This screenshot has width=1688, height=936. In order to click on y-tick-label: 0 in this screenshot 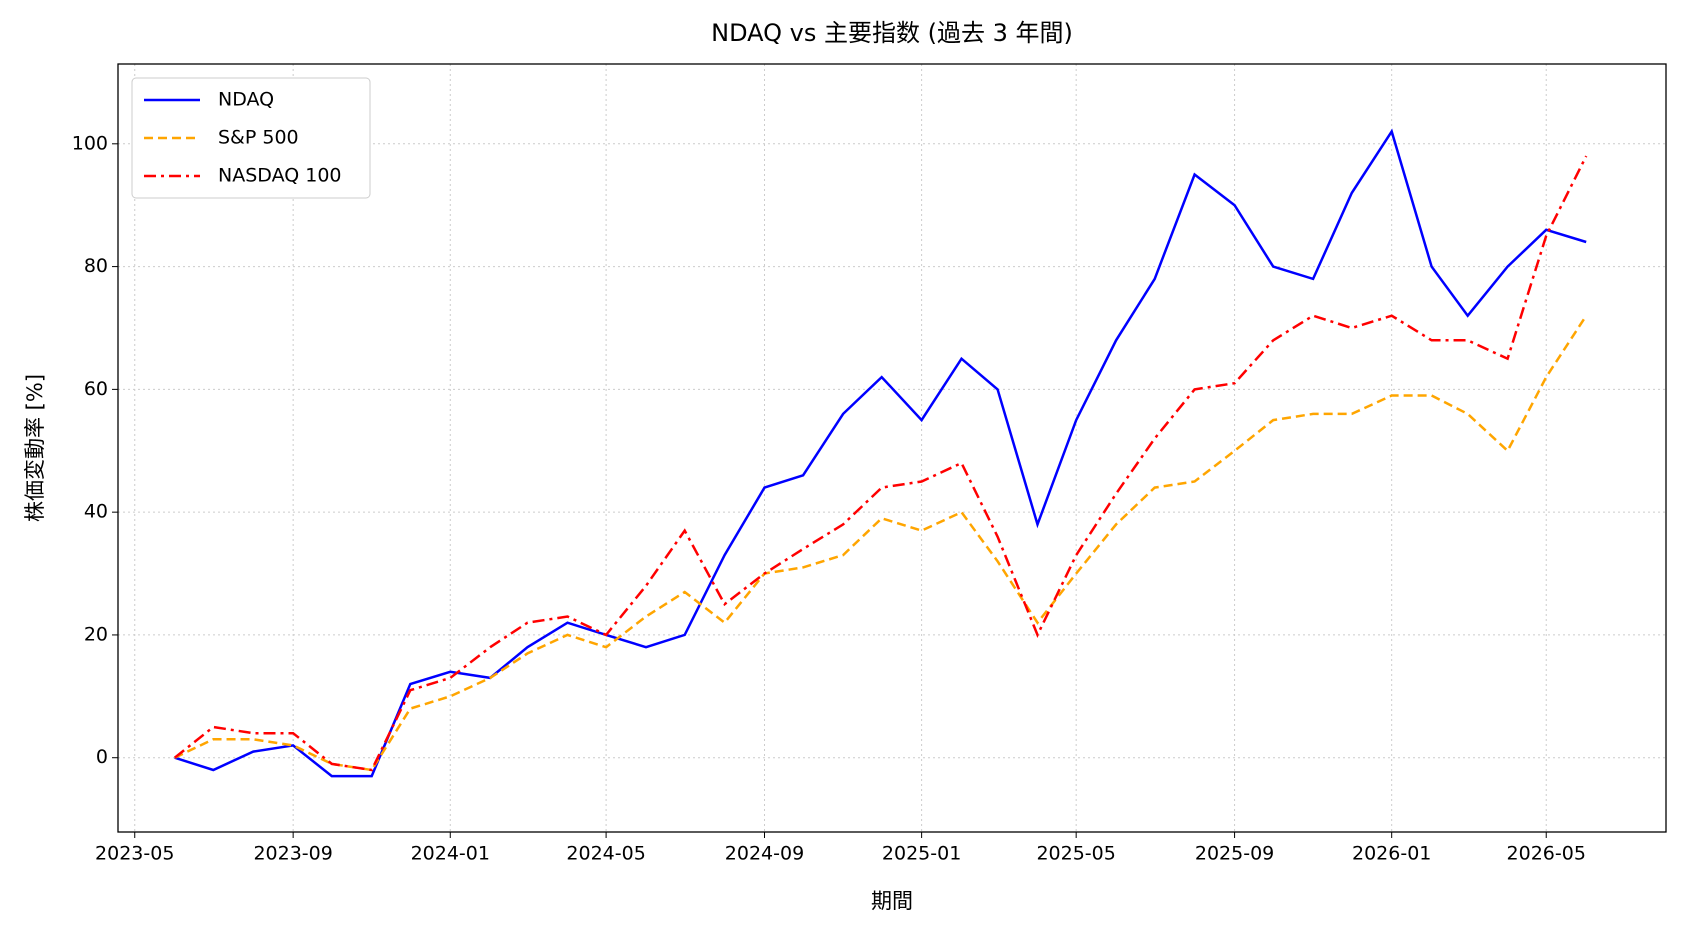, I will do `click(102, 757)`.